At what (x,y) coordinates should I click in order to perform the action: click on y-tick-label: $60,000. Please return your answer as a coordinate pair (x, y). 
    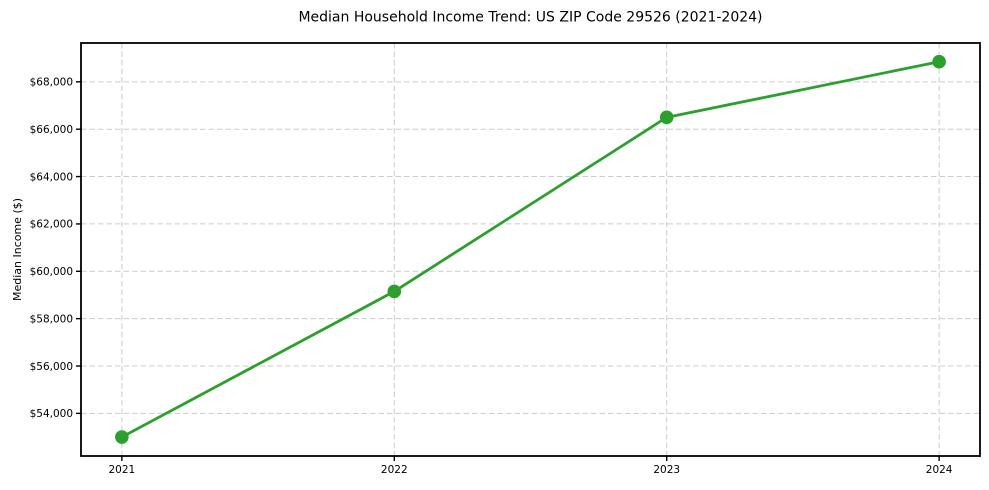
    Looking at the image, I should click on (51, 272).